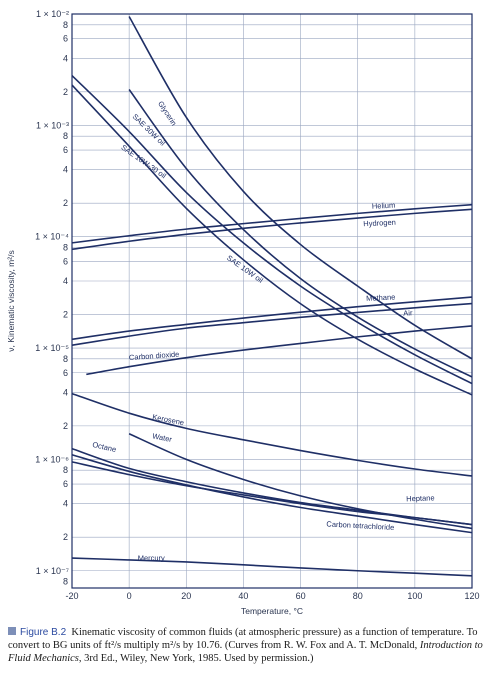 The height and width of the screenshot is (700, 503). I want to click on x-tick-label: 120, so click(471, 596).